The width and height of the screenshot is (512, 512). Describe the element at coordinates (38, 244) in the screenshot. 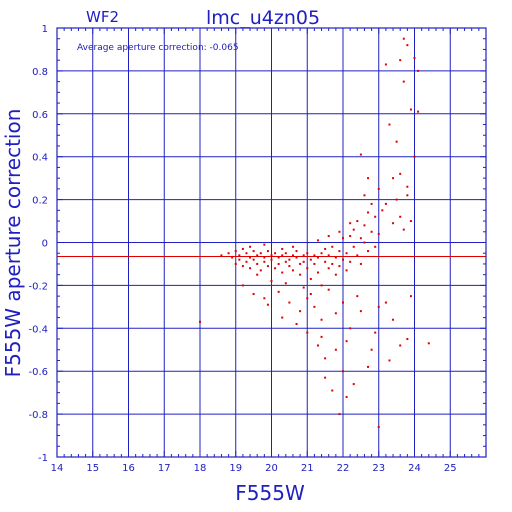

I see `y-tick-labels: -1 -0.8 -0.6 -0.4 -0.2 0 0.2 0.4 0.6 0.8 1` at that location.